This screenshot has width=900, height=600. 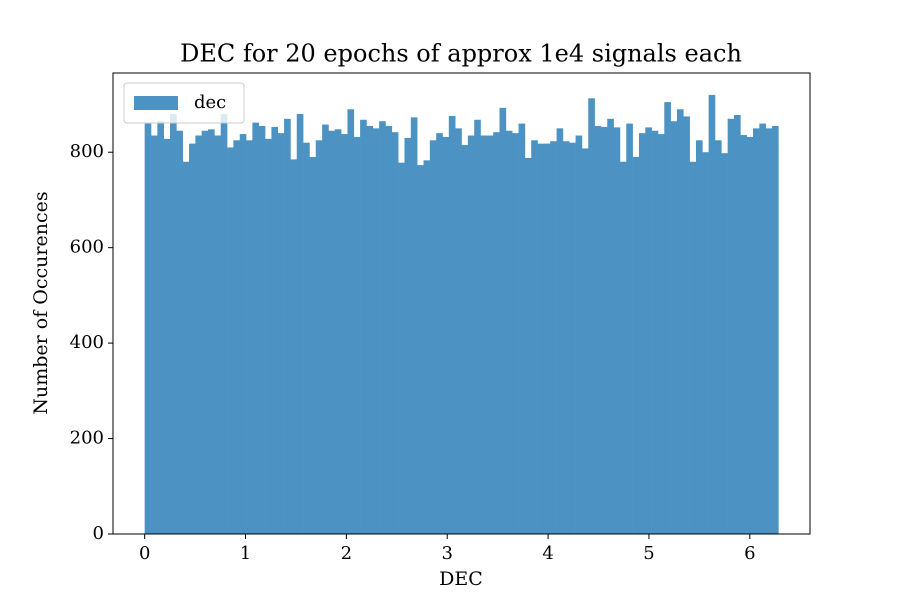 What do you see at coordinates (41, 302) in the screenshot?
I see `y-axis-label: Number of Occurences` at bounding box center [41, 302].